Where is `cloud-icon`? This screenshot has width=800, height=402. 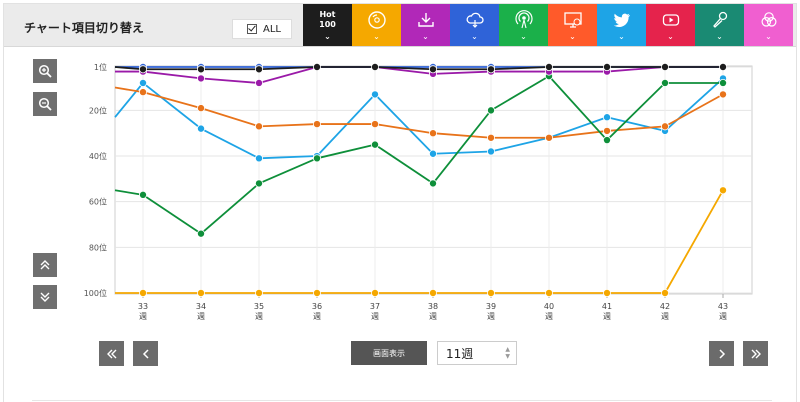
cloud-icon is located at coordinates (475, 20).